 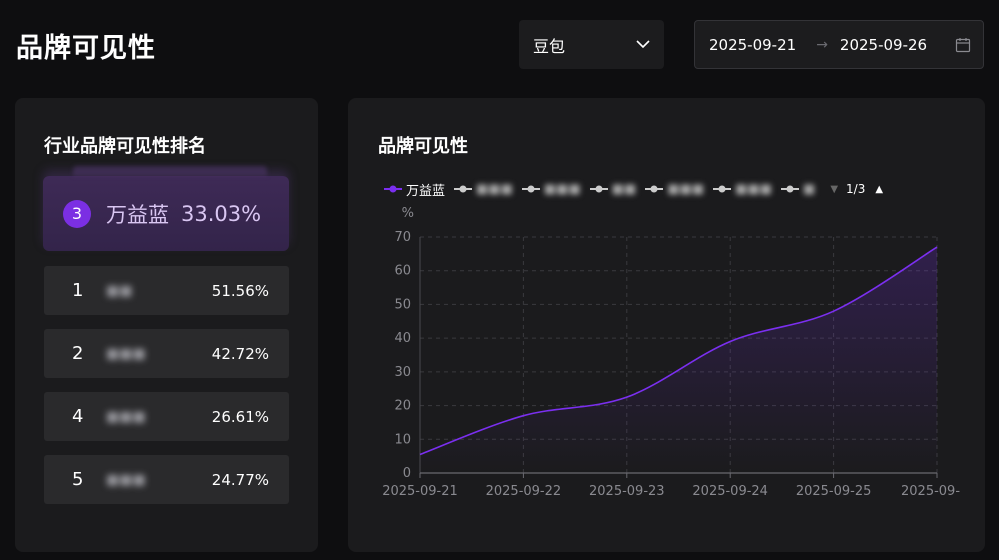 What do you see at coordinates (77, 213) in the screenshot?
I see `rank-badge: 3` at bounding box center [77, 213].